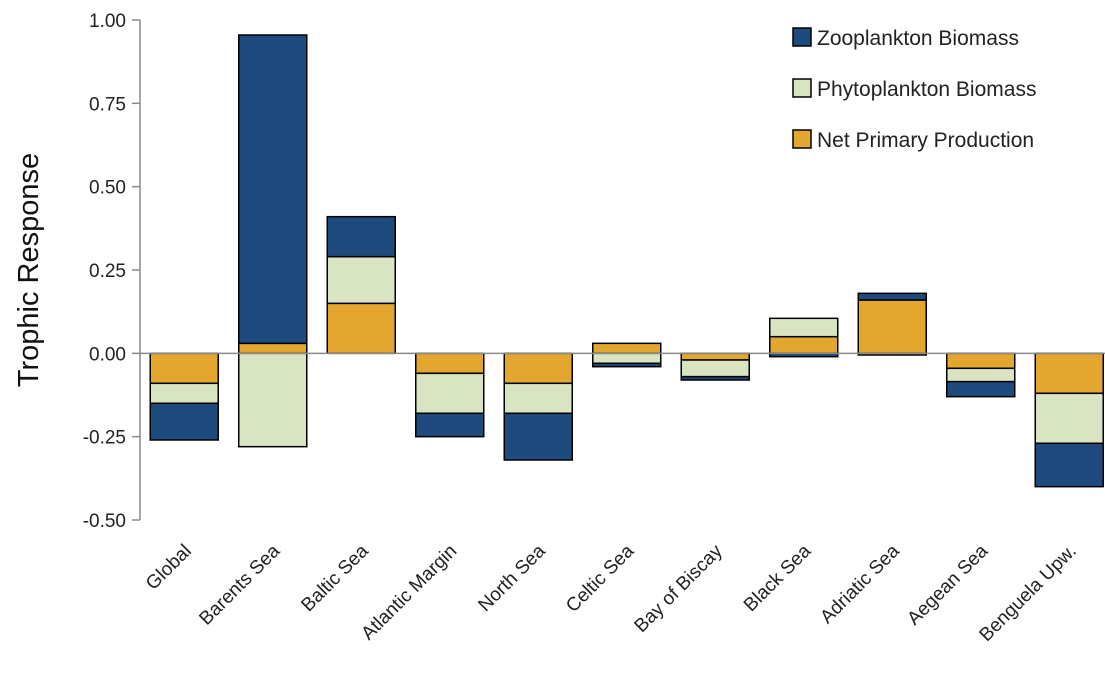 Image resolution: width=1105 pixels, height=695 pixels. What do you see at coordinates (107, 21) in the screenshot?
I see `y-tick-label: 1.00` at bounding box center [107, 21].